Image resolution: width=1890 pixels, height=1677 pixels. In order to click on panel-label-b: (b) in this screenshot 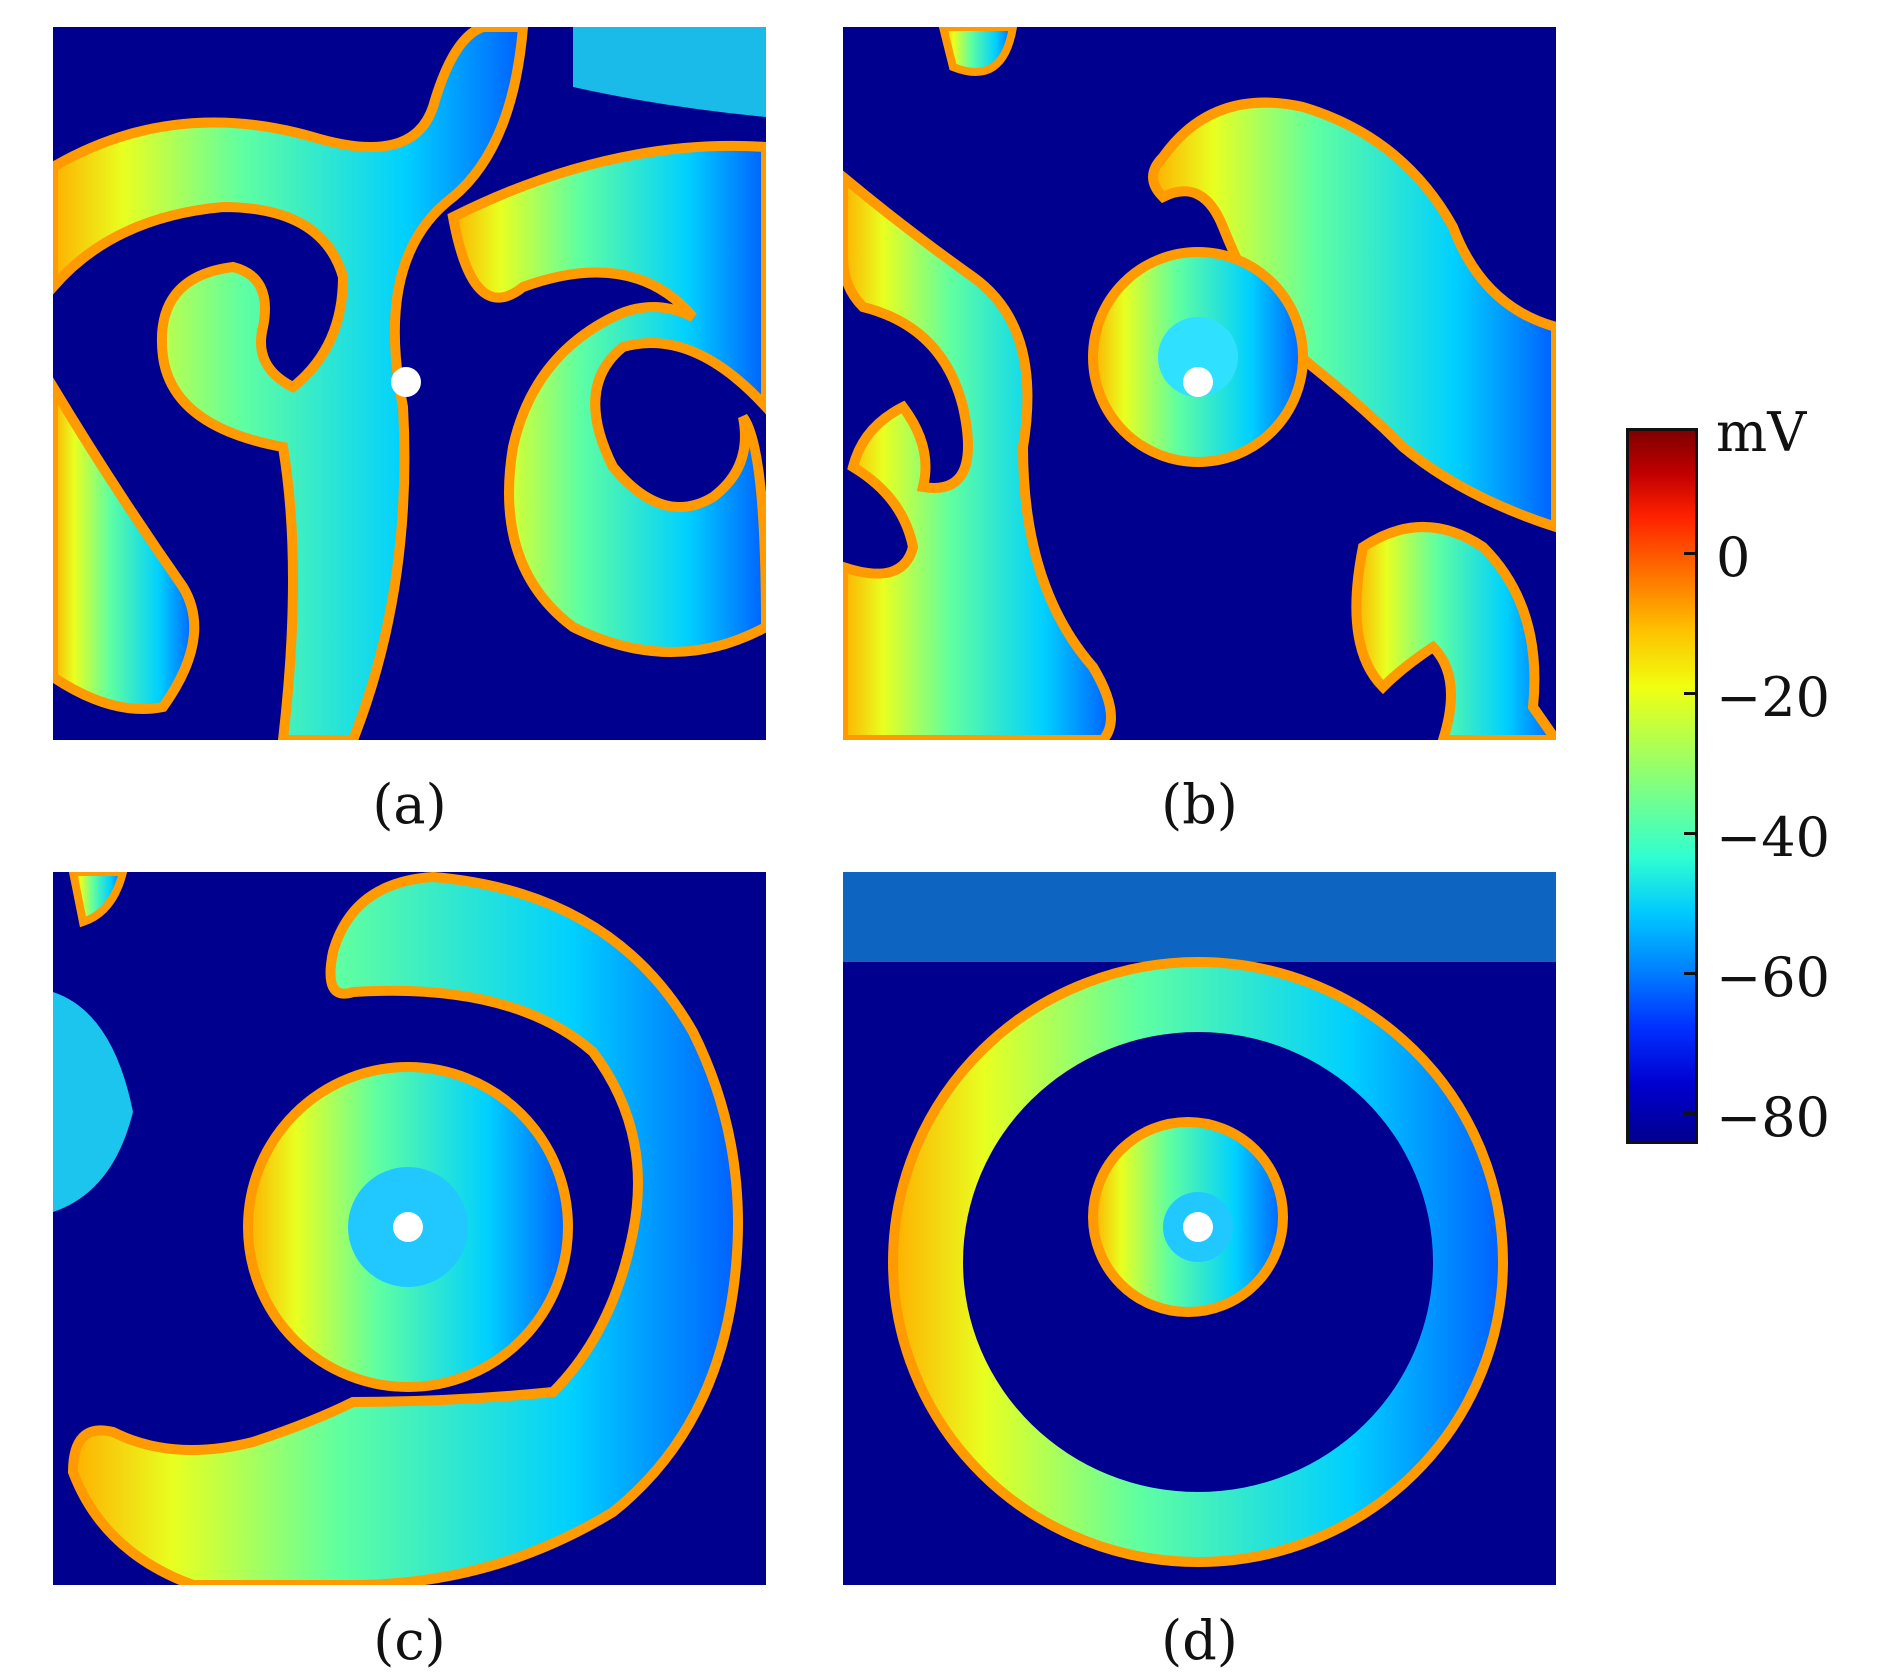, I will do `click(1199, 804)`.